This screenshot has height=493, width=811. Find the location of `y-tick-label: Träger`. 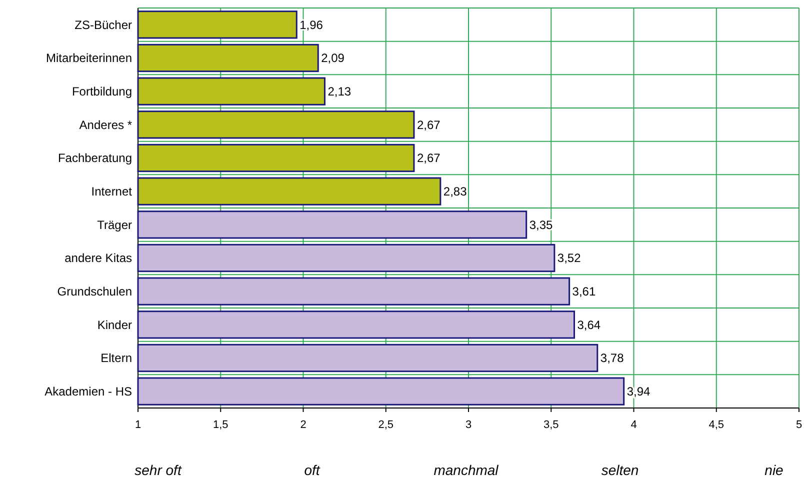

y-tick-label: Träger is located at coordinates (114, 225).